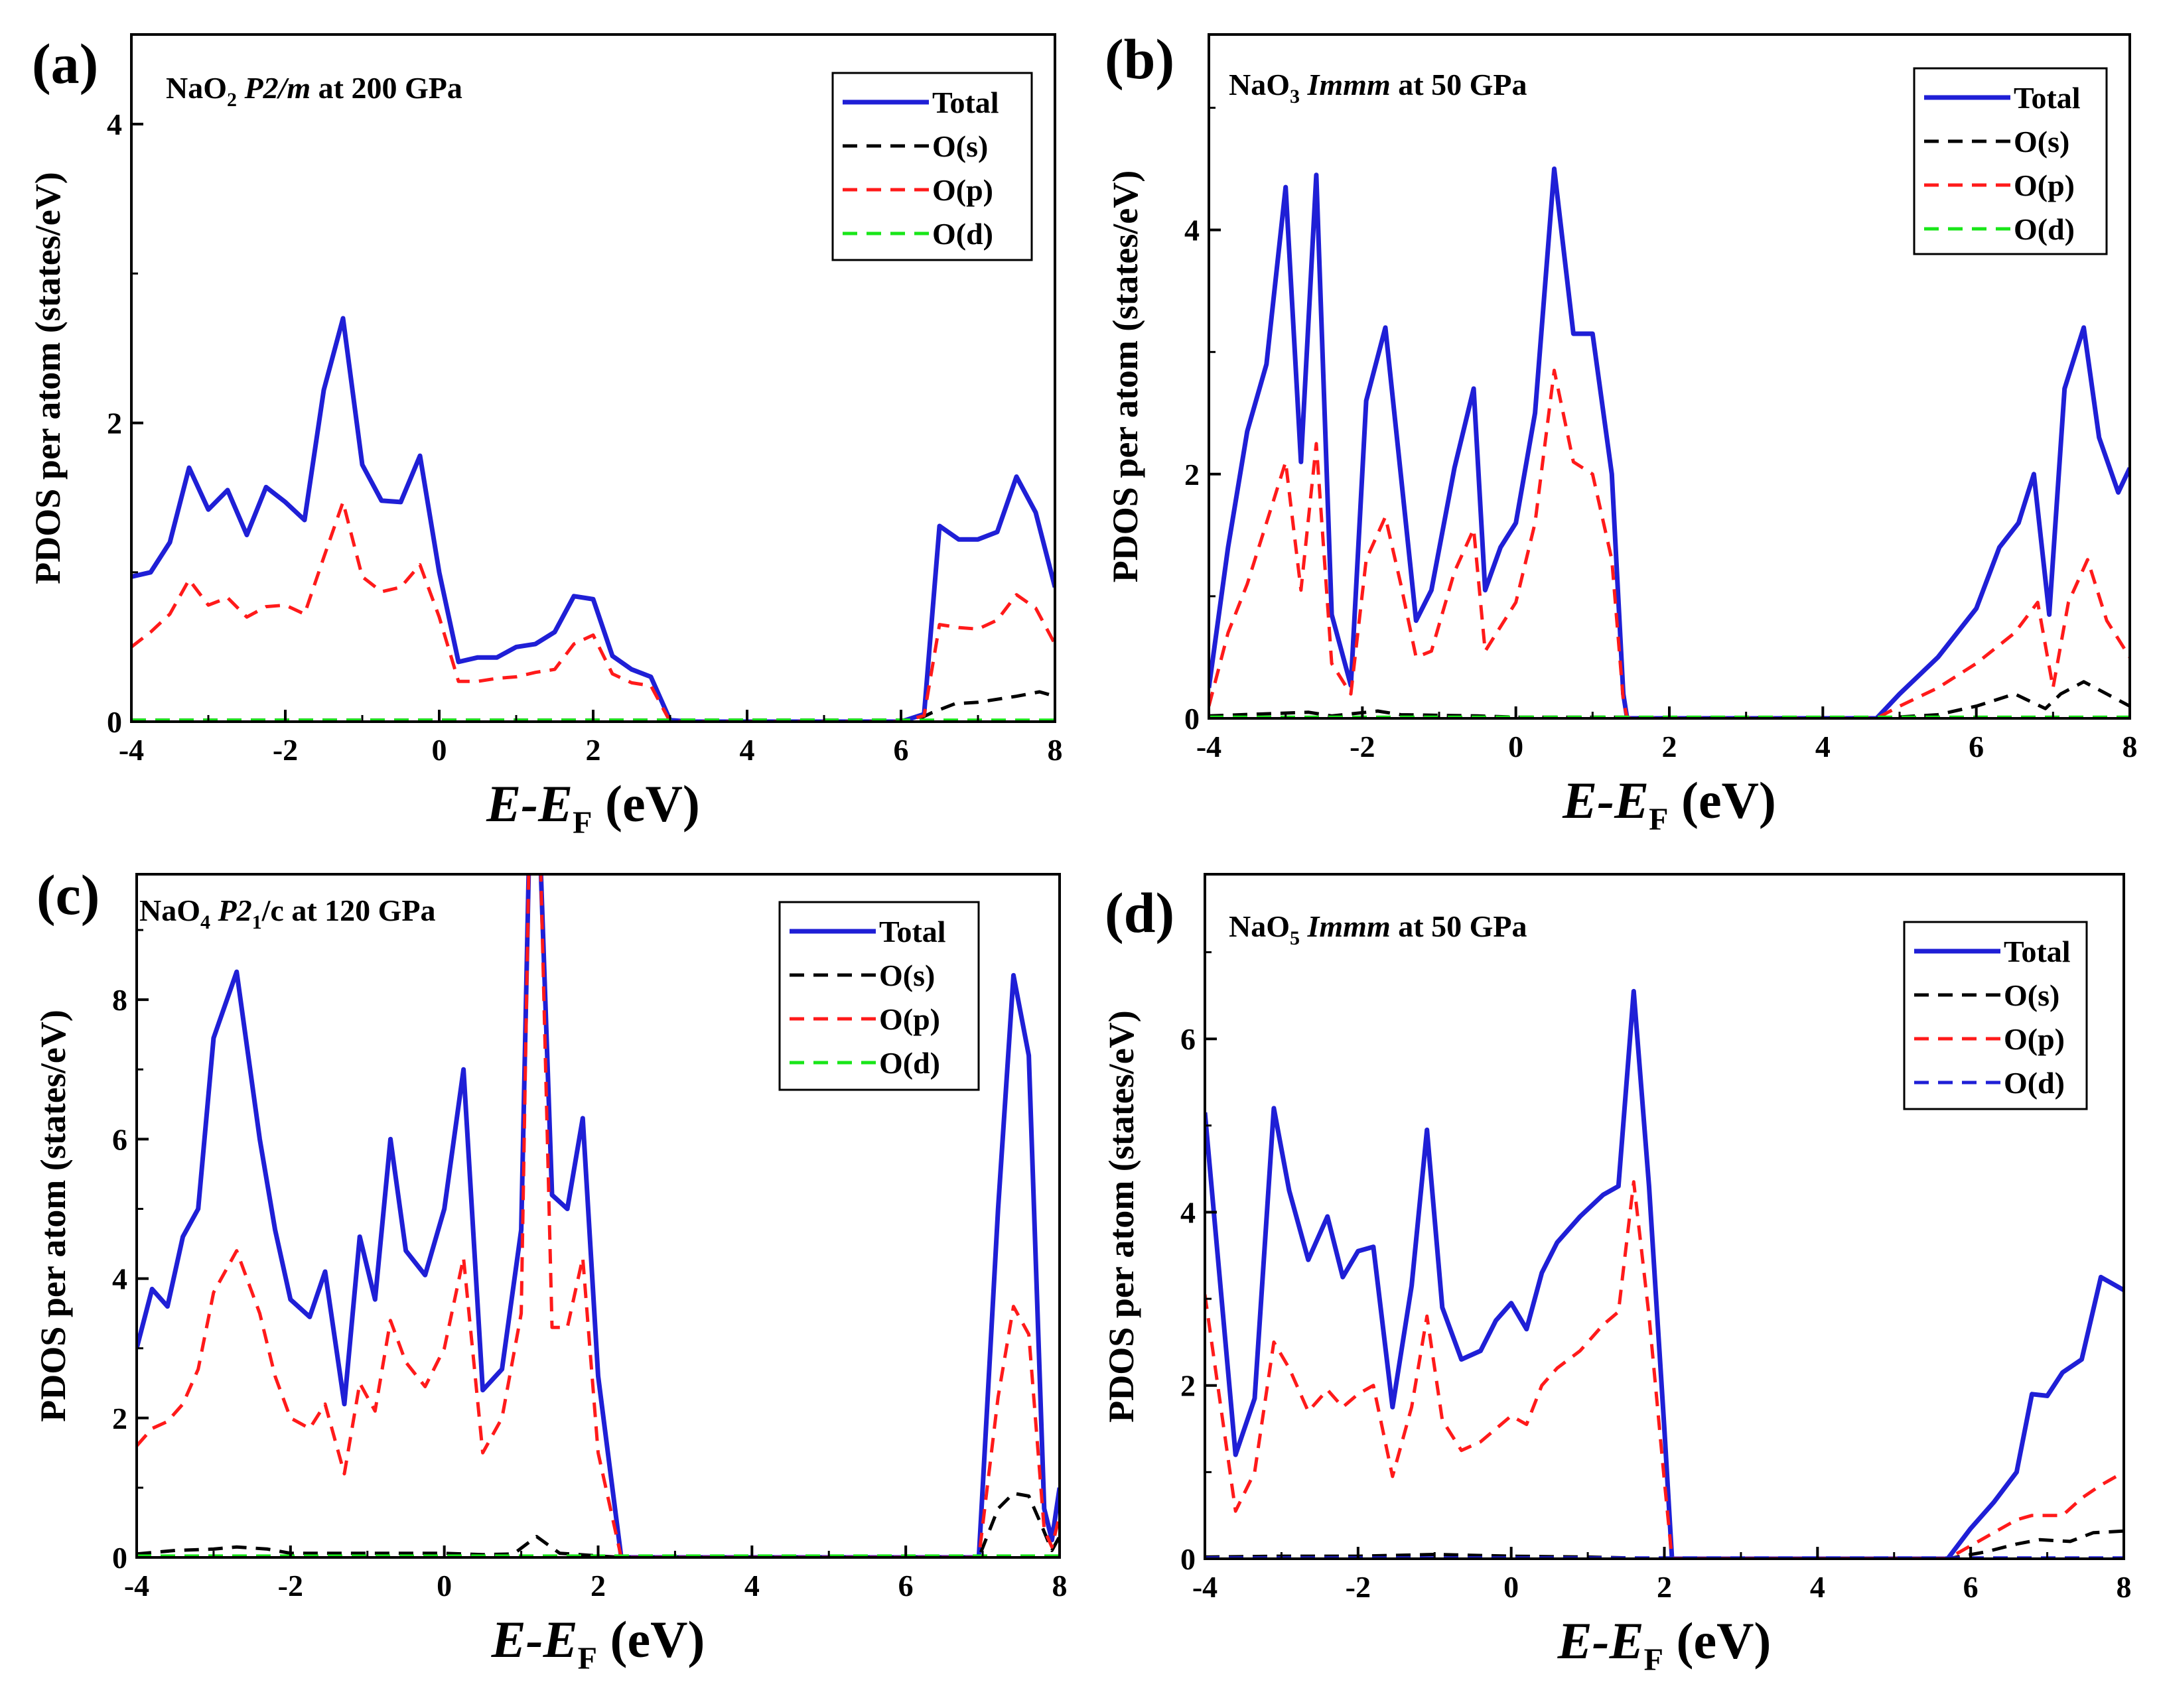  Describe the element at coordinates (65, 64) in the screenshot. I see `panel-label: (a)` at that location.